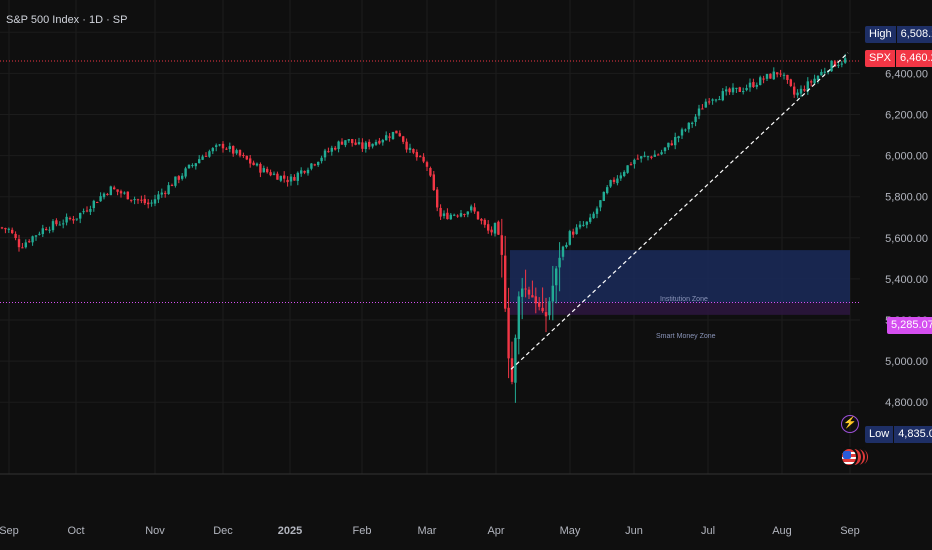  Describe the element at coordinates (880, 58) in the screenshot. I see `spx-label: SPX` at that location.